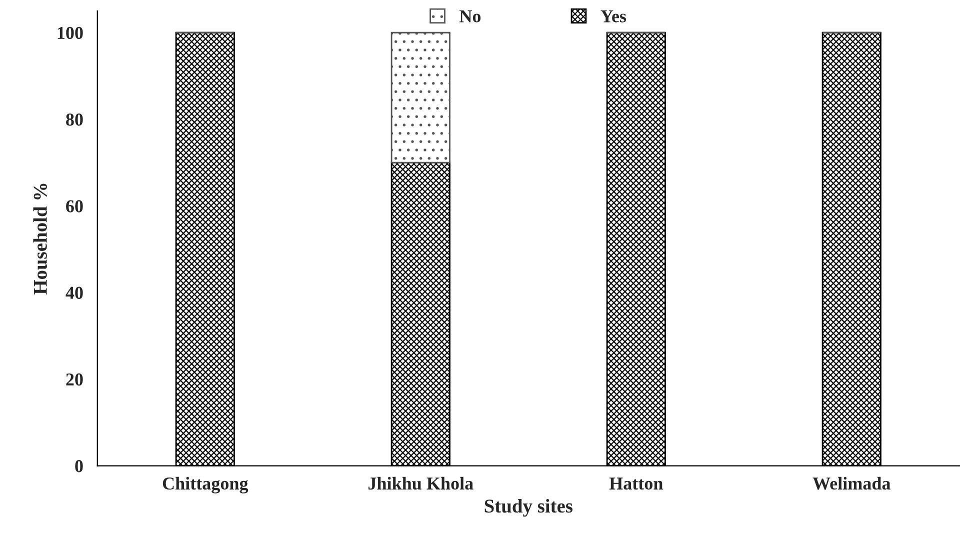 The height and width of the screenshot is (548, 974). Describe the element at coordinates (74, 292) in the screenshot. I see `y-tick-label: 40` at that location.